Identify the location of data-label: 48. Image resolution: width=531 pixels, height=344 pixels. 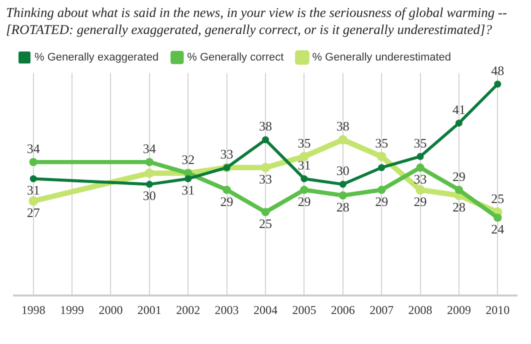
(497, 70).